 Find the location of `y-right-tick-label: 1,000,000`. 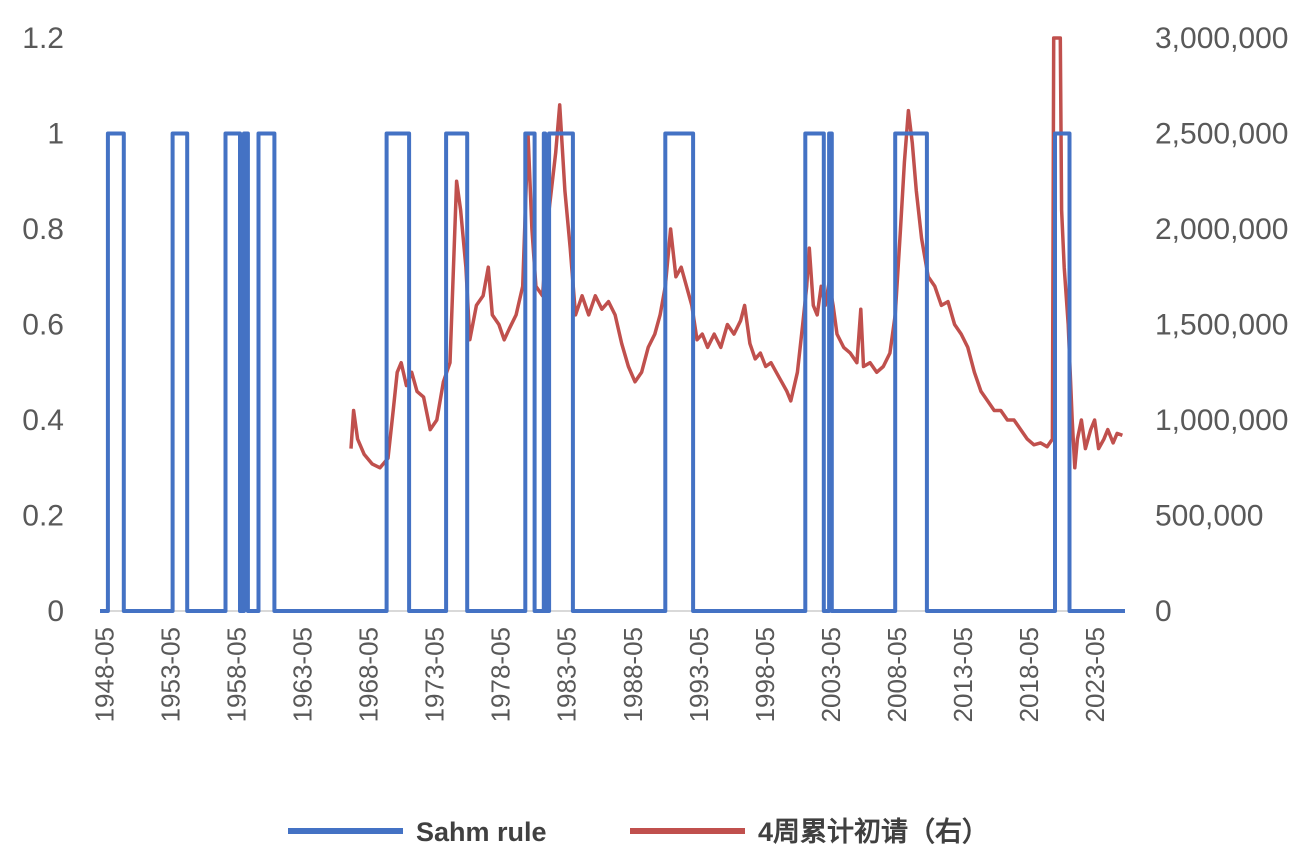

y-right-tick-label: 1,000,000 is located at coordinates (1221, 420).